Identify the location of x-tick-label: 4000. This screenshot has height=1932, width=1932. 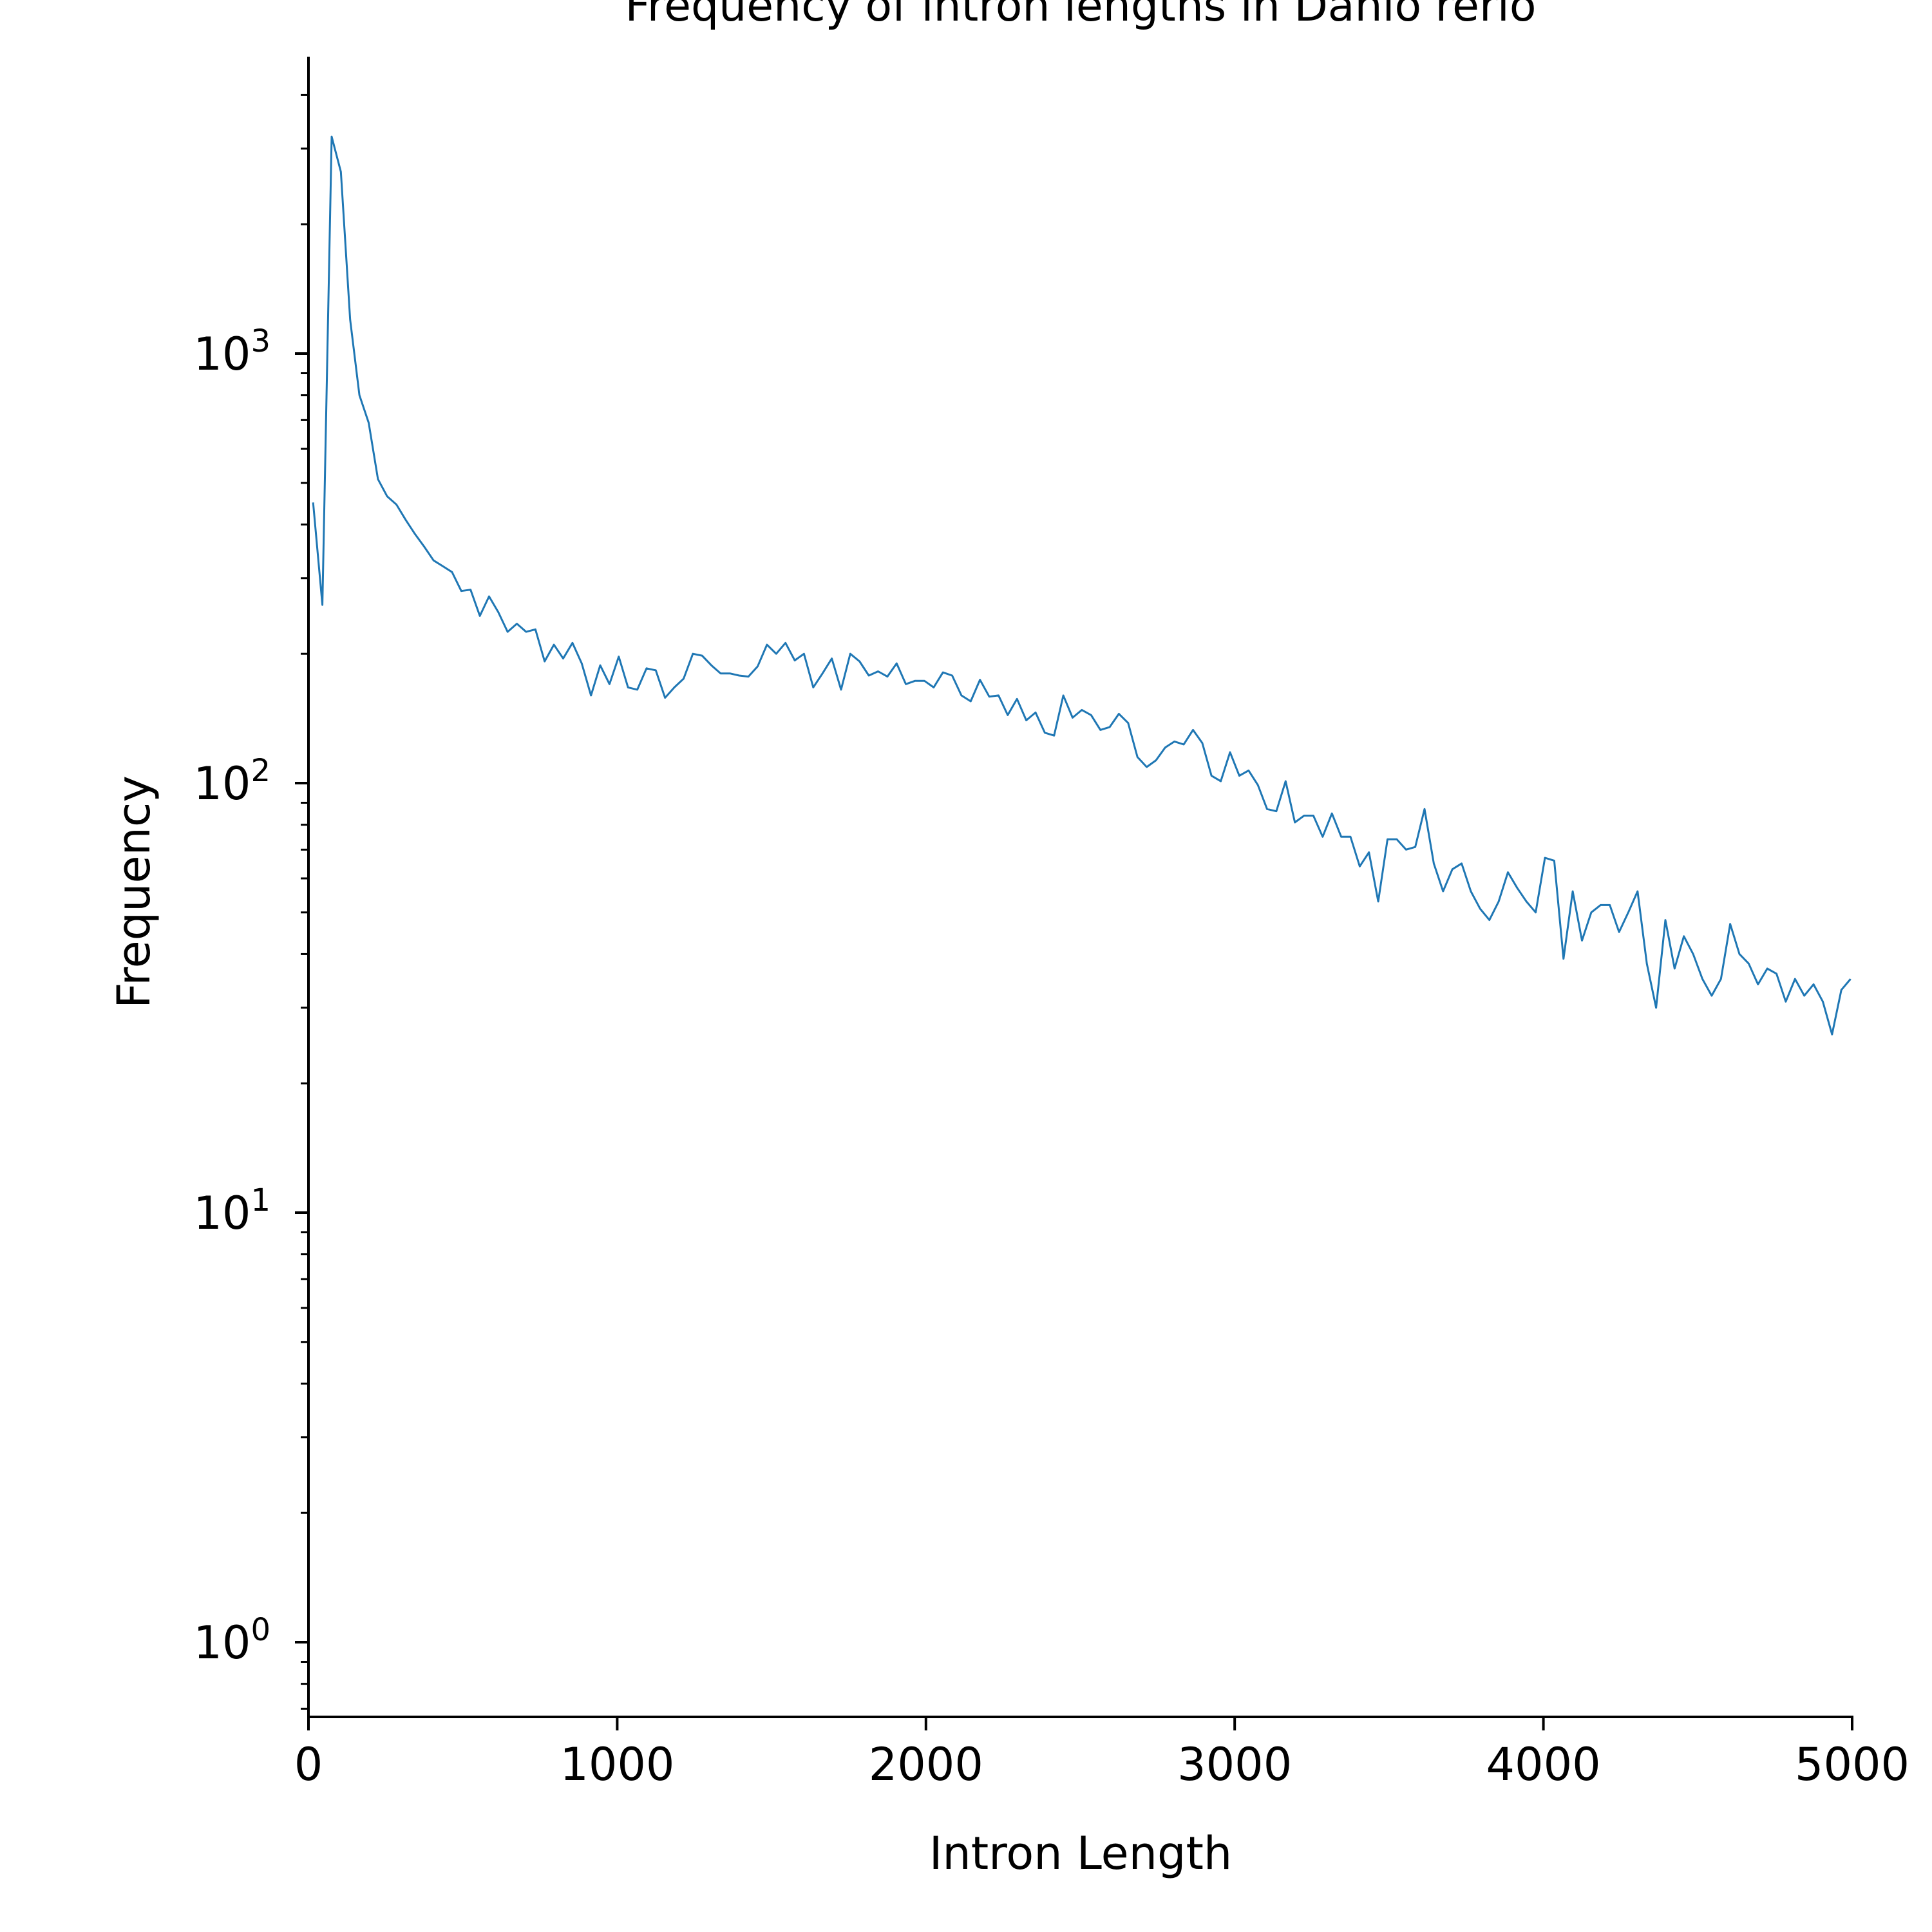
(1543, 1764).